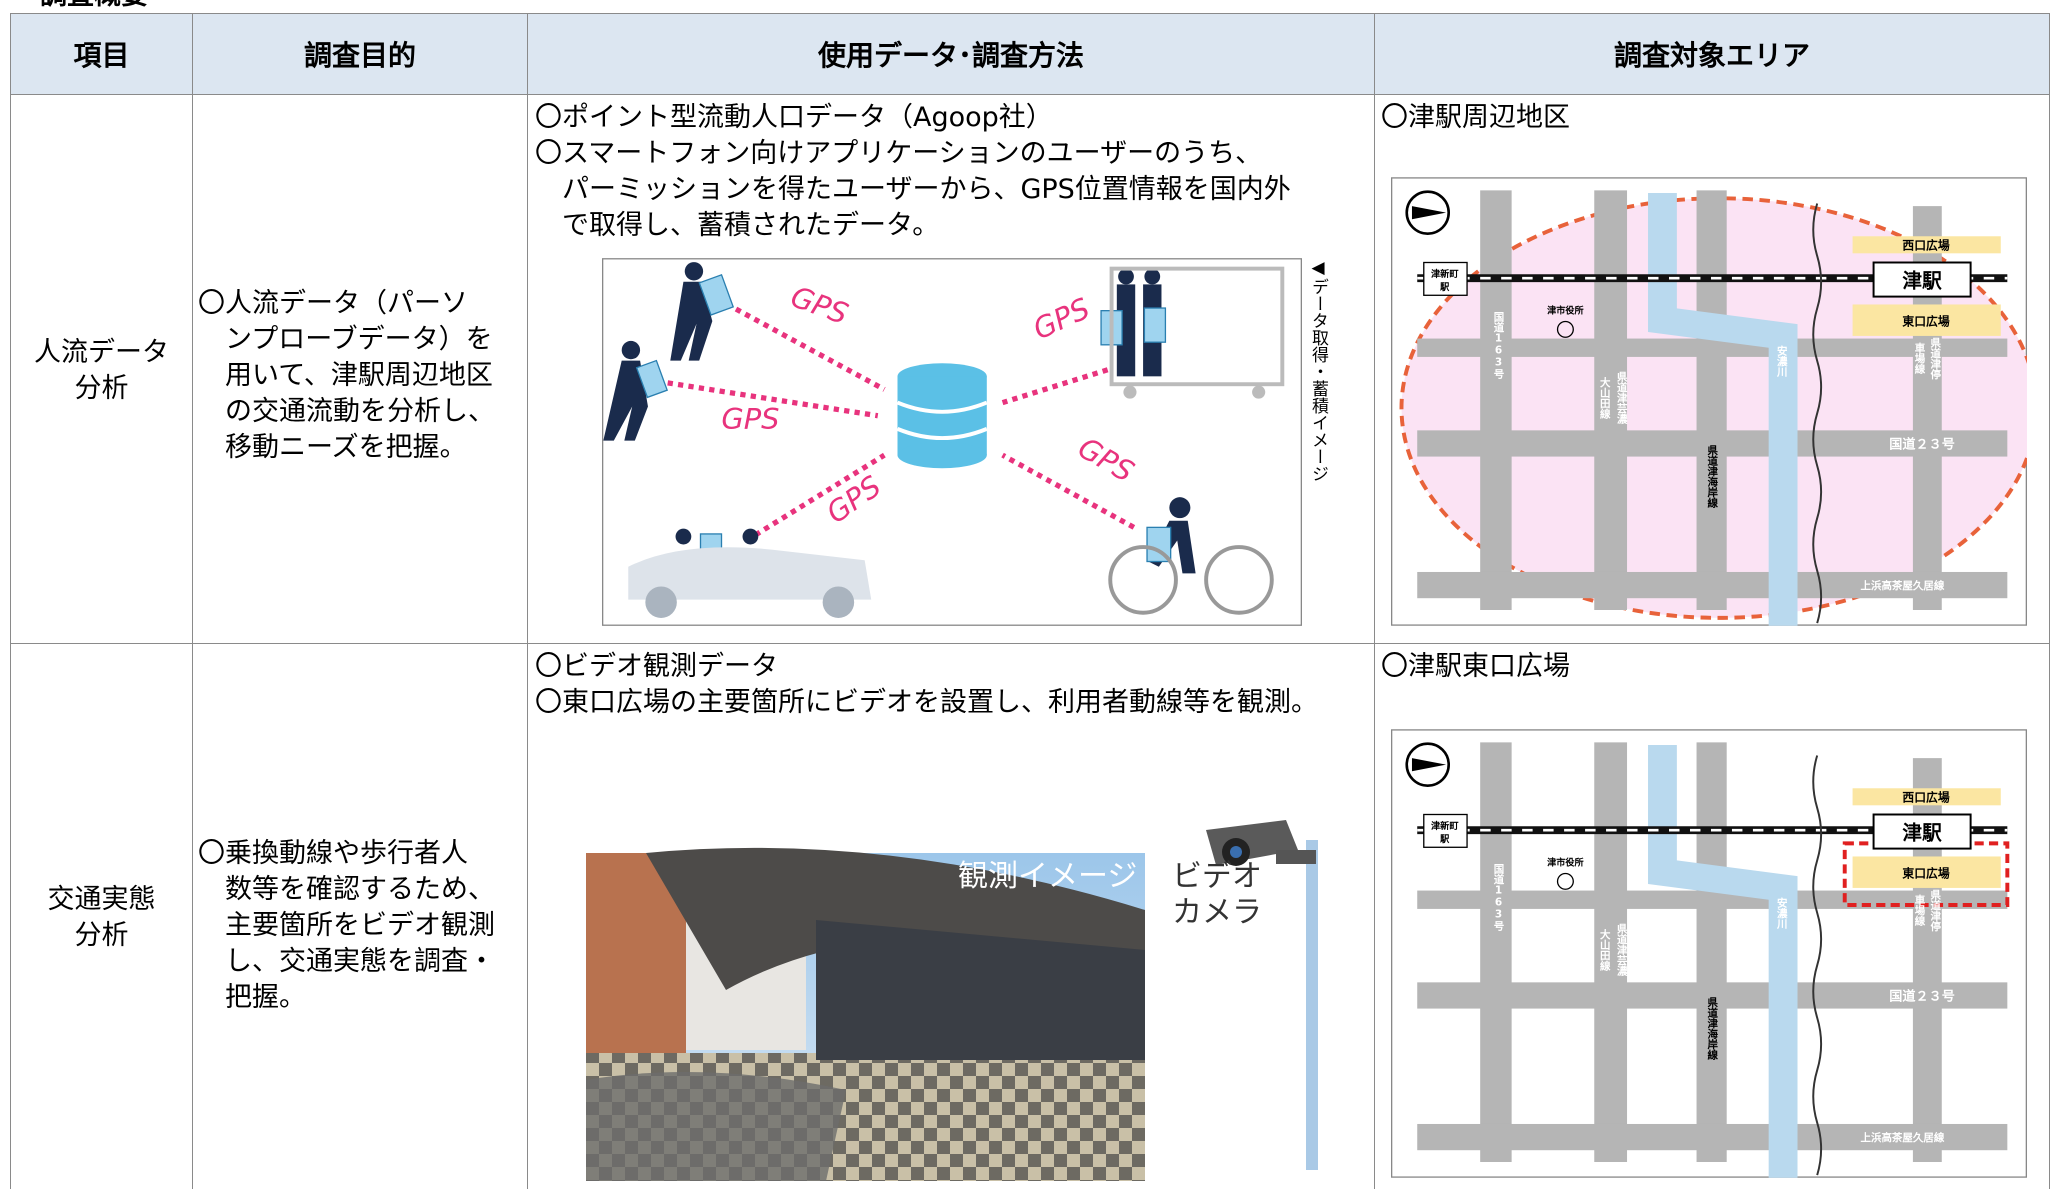  Describe the element at coordinates (1475, 666) in the screenshot. I see `area-text: 〇津駅東口広場` at that location.